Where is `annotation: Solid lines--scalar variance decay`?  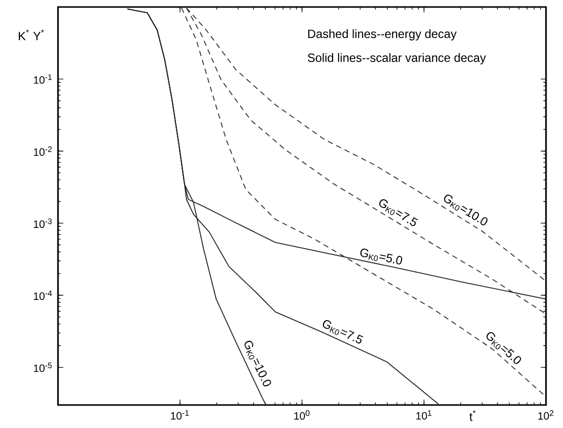
annotation: Solid lines--scalar variance decay is located at coordinates (397, 58).